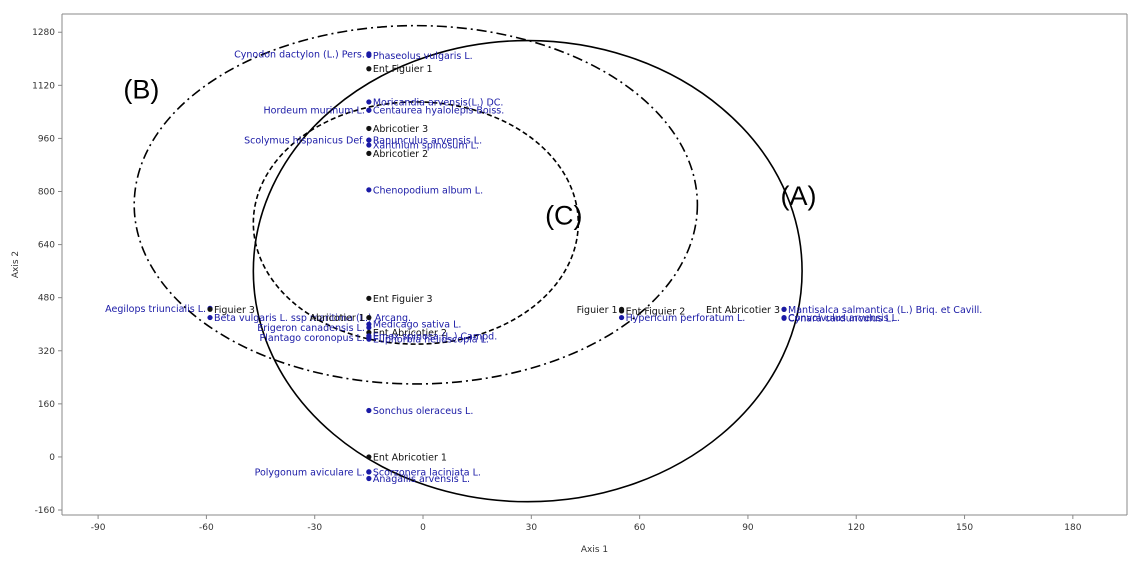  What do you see at coordinates (748, 528) in the screenshot?
I see `x-tick-label: 90` at bounding box center [748, 528].